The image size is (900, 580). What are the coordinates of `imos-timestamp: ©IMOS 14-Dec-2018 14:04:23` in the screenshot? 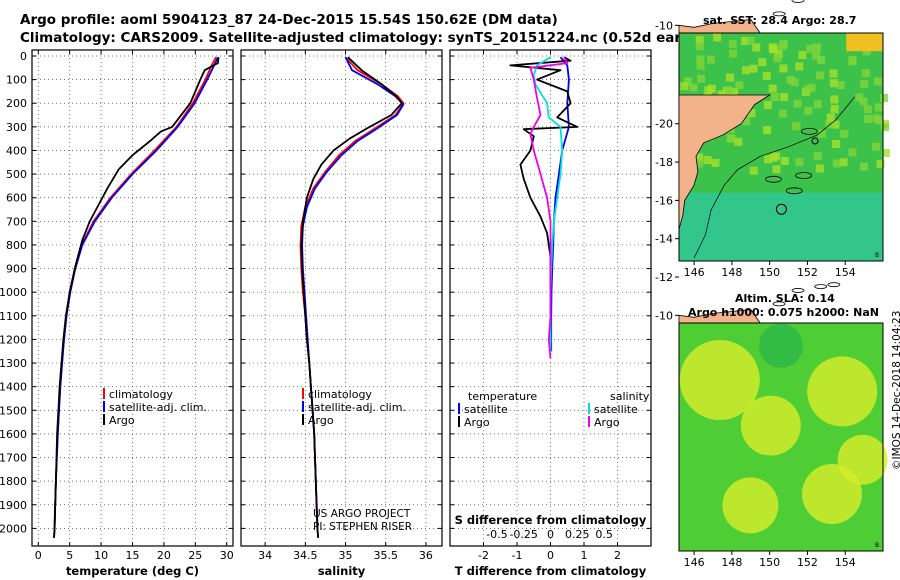 It's located at (895, 390).